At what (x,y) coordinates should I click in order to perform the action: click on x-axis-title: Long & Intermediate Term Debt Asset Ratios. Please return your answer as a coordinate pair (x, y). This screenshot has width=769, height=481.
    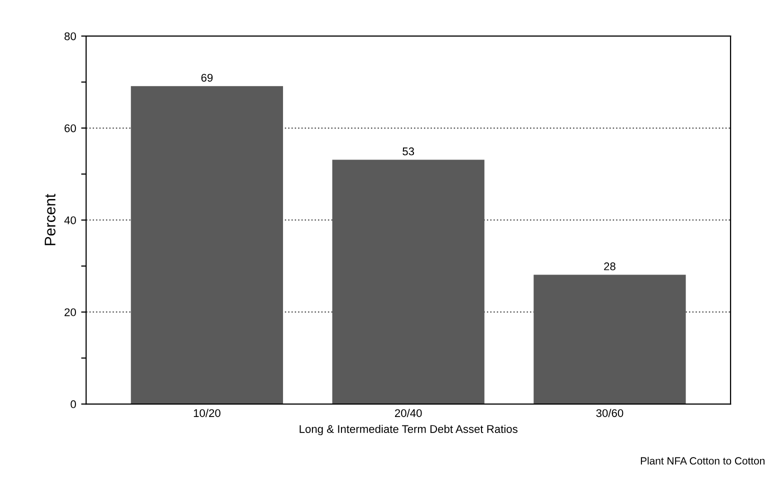
    Looking at the image, I should click on (409, 430).